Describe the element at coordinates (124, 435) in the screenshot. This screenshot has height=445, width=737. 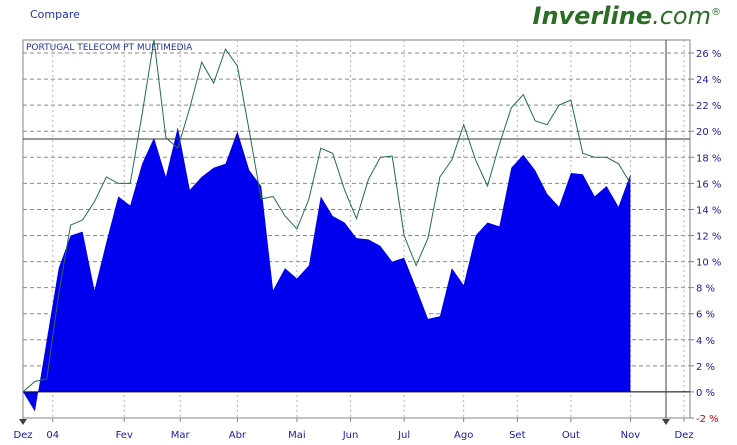
I see `x-tick-label: Fev` at that location.